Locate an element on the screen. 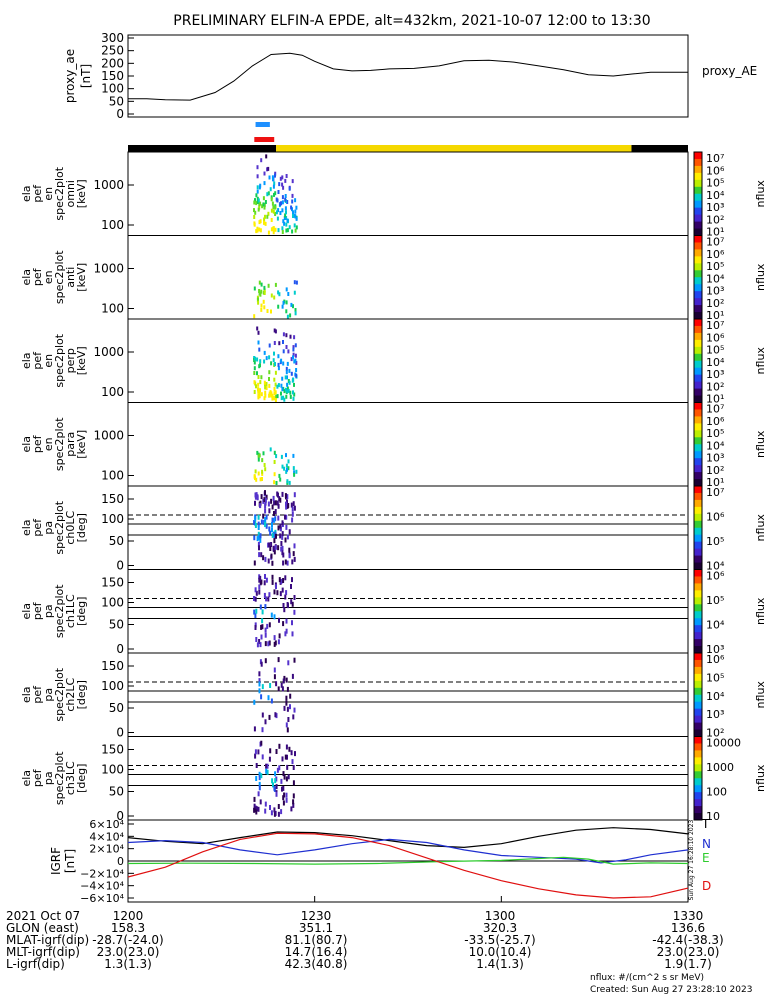  igrf-ytick-label: 0 is located at coordinates (120, 861).